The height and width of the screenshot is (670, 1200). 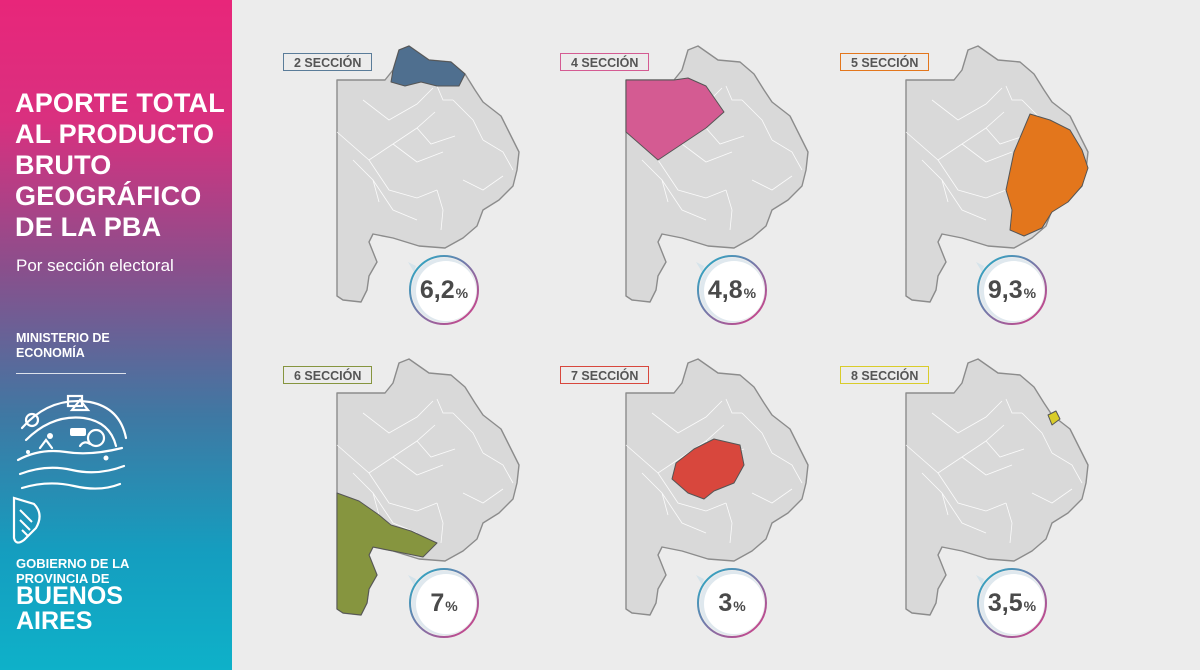 I want to click on ministry-line: ECONOMÍA, so click(x=50, y=353).